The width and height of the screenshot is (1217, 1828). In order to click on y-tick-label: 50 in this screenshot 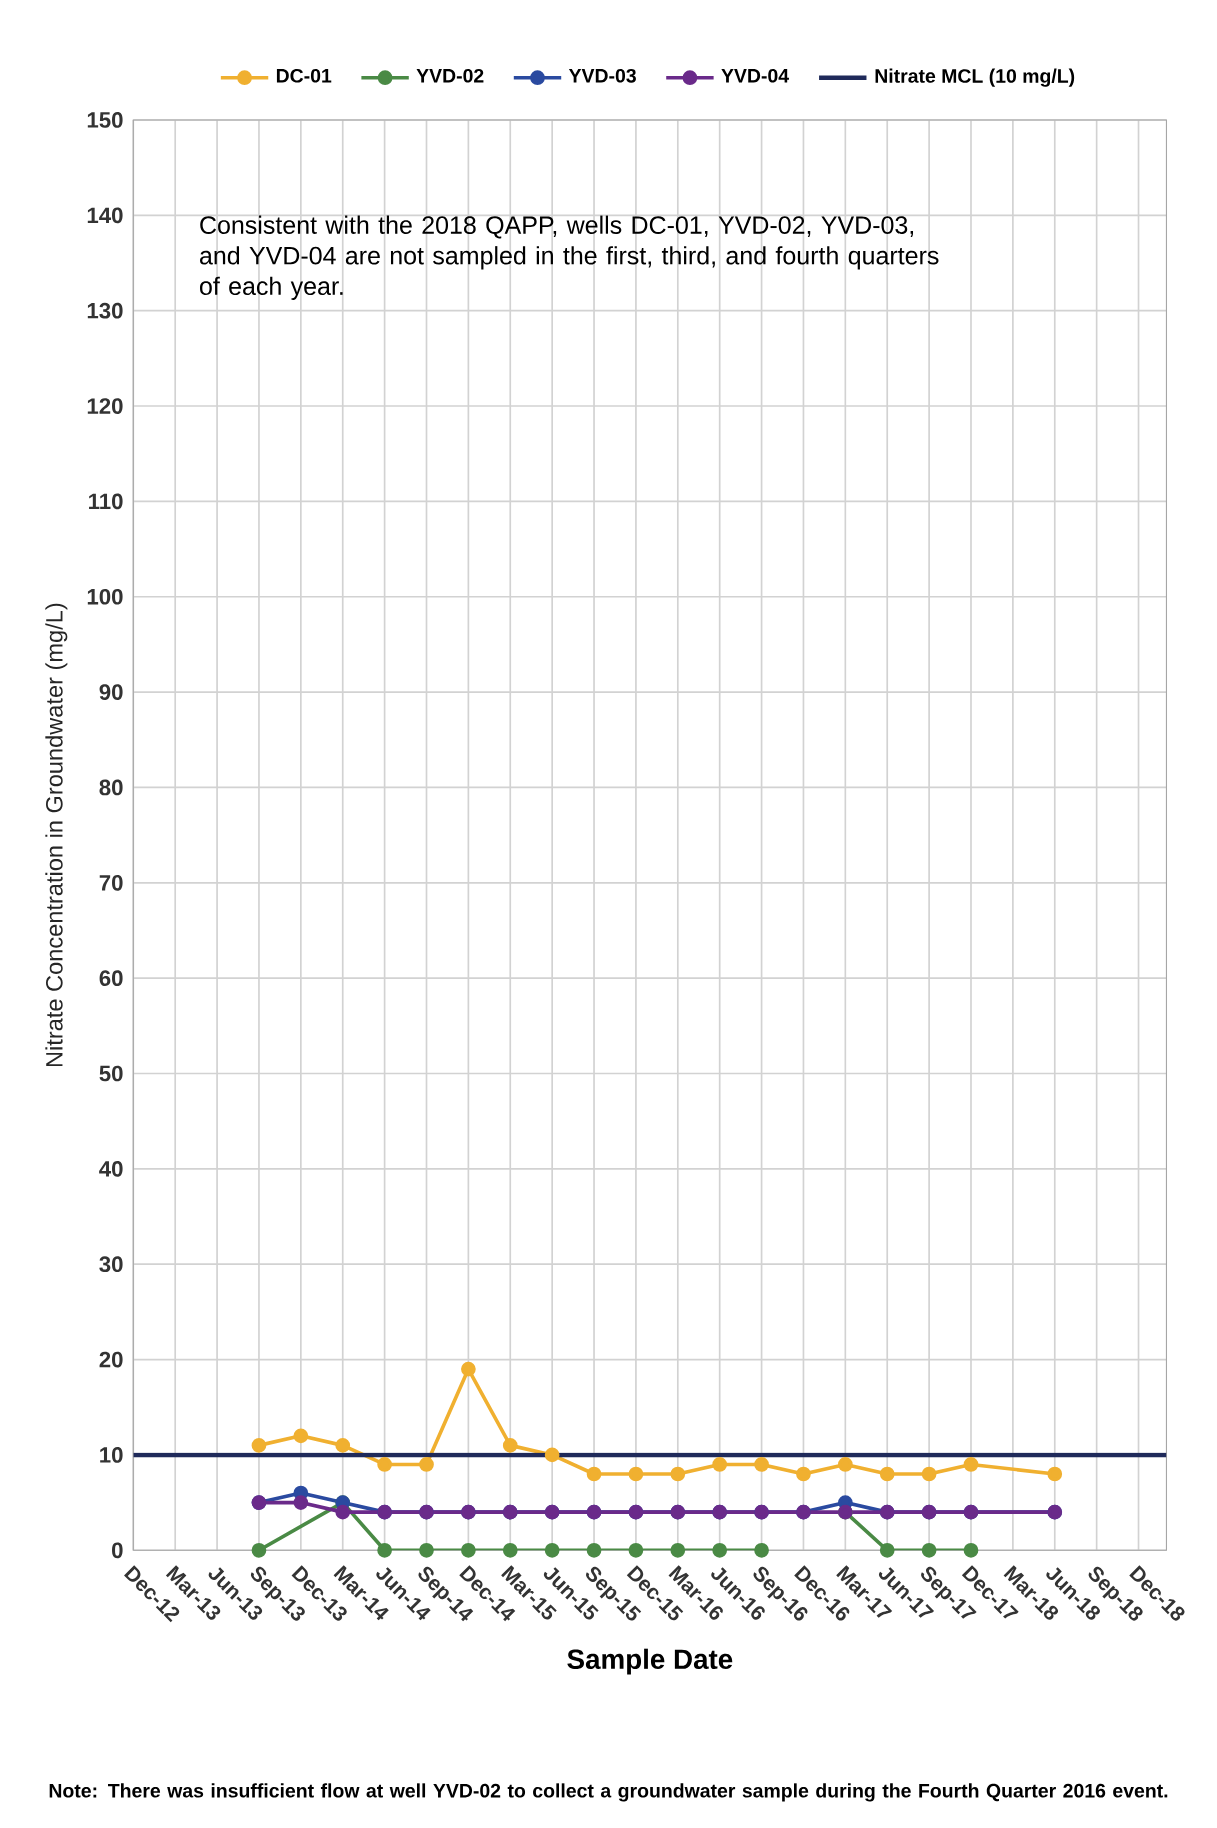, I will do `click(111, 1073)`.